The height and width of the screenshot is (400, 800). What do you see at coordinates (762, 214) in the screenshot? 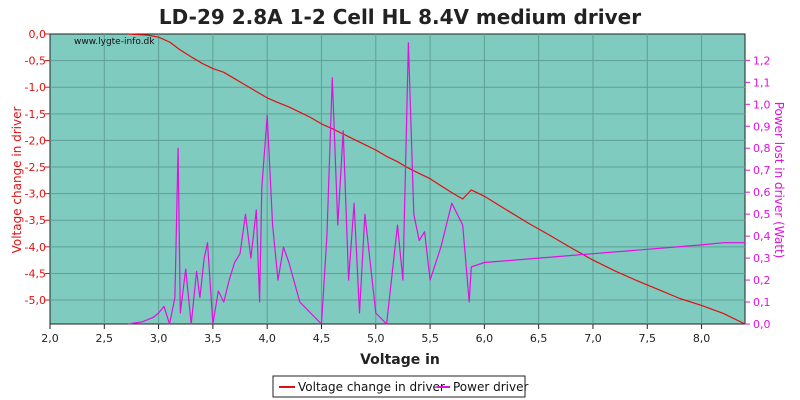
I see `y2-tick-label: 0,5` at bounding box center [762, 214].